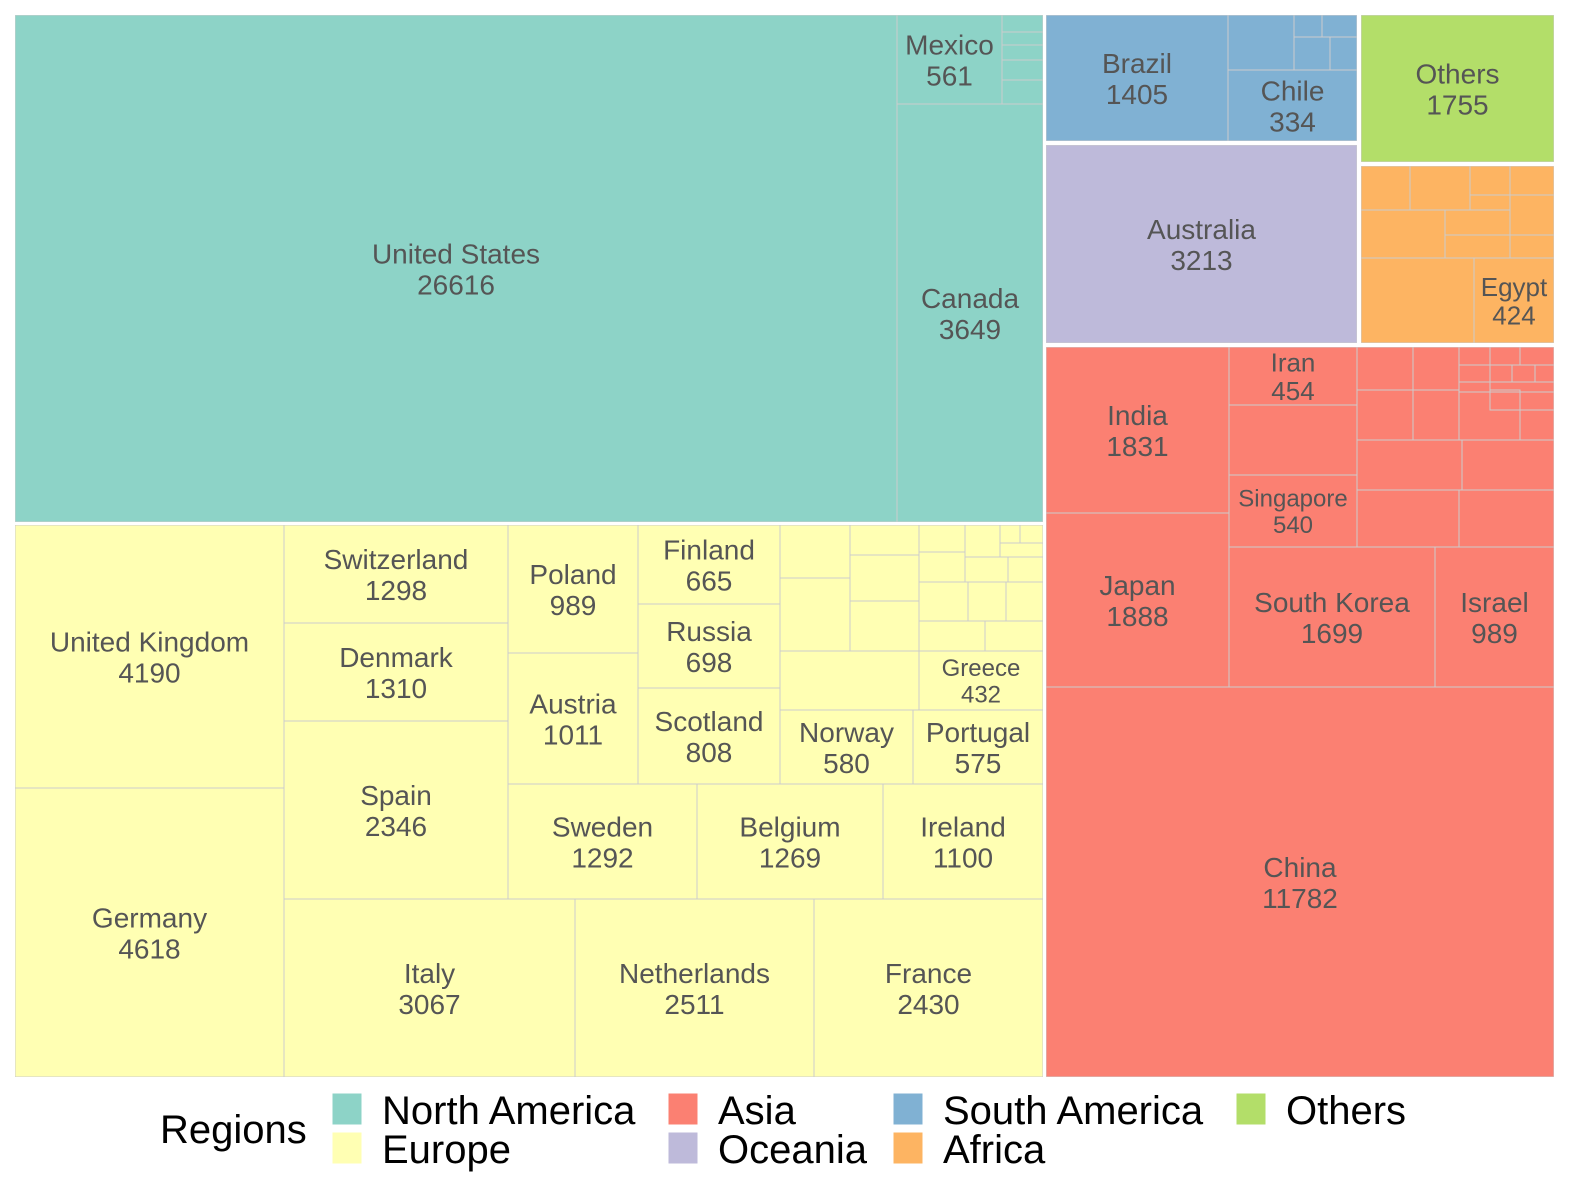 The height and width of the screenshot is (1183, 1569). Describe the element at coordinates (396, 657) in the screenshot. I see `tile-label-denmark: Denmark` at that location.